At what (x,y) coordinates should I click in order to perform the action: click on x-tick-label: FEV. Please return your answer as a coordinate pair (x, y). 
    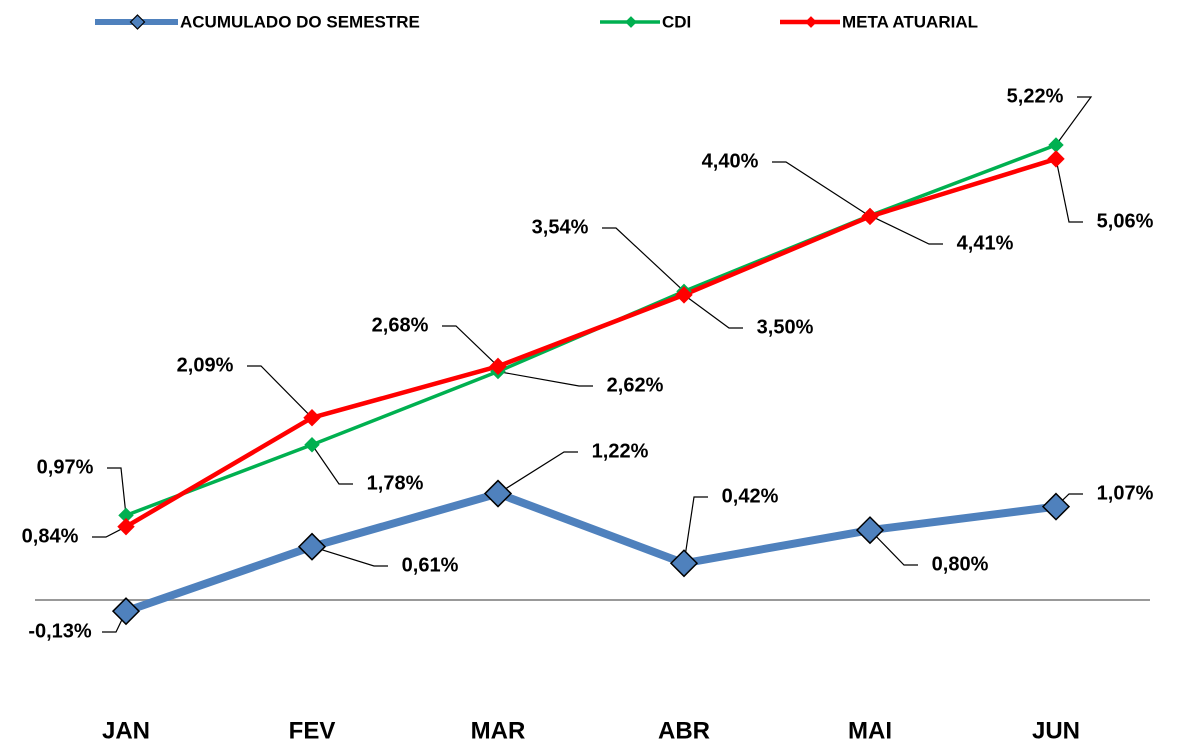
    Looking at the image, I should click on (312, 730).